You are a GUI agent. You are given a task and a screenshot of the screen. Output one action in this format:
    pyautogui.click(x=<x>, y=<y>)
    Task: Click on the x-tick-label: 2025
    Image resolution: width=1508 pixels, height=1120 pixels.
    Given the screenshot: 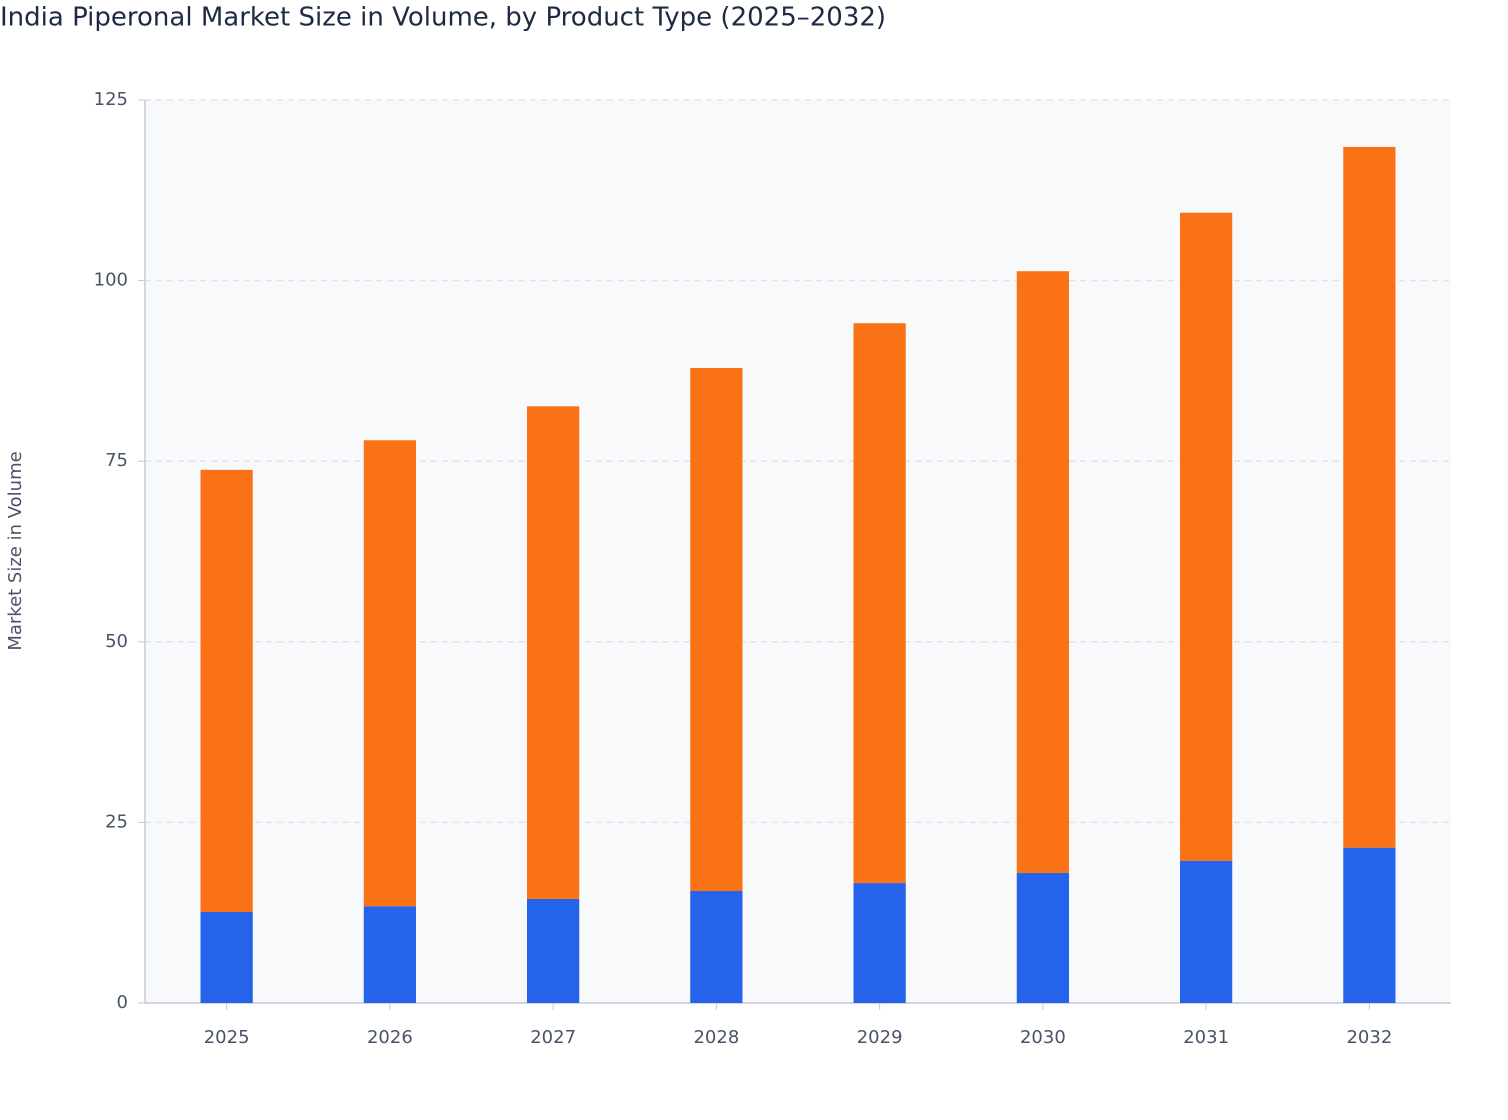 What is the action you would take?
    pyautogui.click(x=227, y=1037)
    